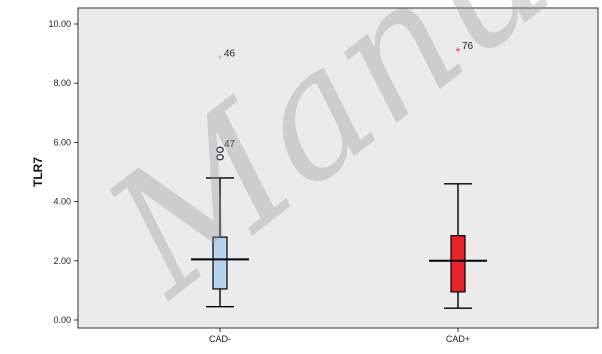 This screenshot has width=602, height=354. I want to click on y-axis: 0.00 2.00 4.00 6.00 8.00 10.00, so click(63, 172).